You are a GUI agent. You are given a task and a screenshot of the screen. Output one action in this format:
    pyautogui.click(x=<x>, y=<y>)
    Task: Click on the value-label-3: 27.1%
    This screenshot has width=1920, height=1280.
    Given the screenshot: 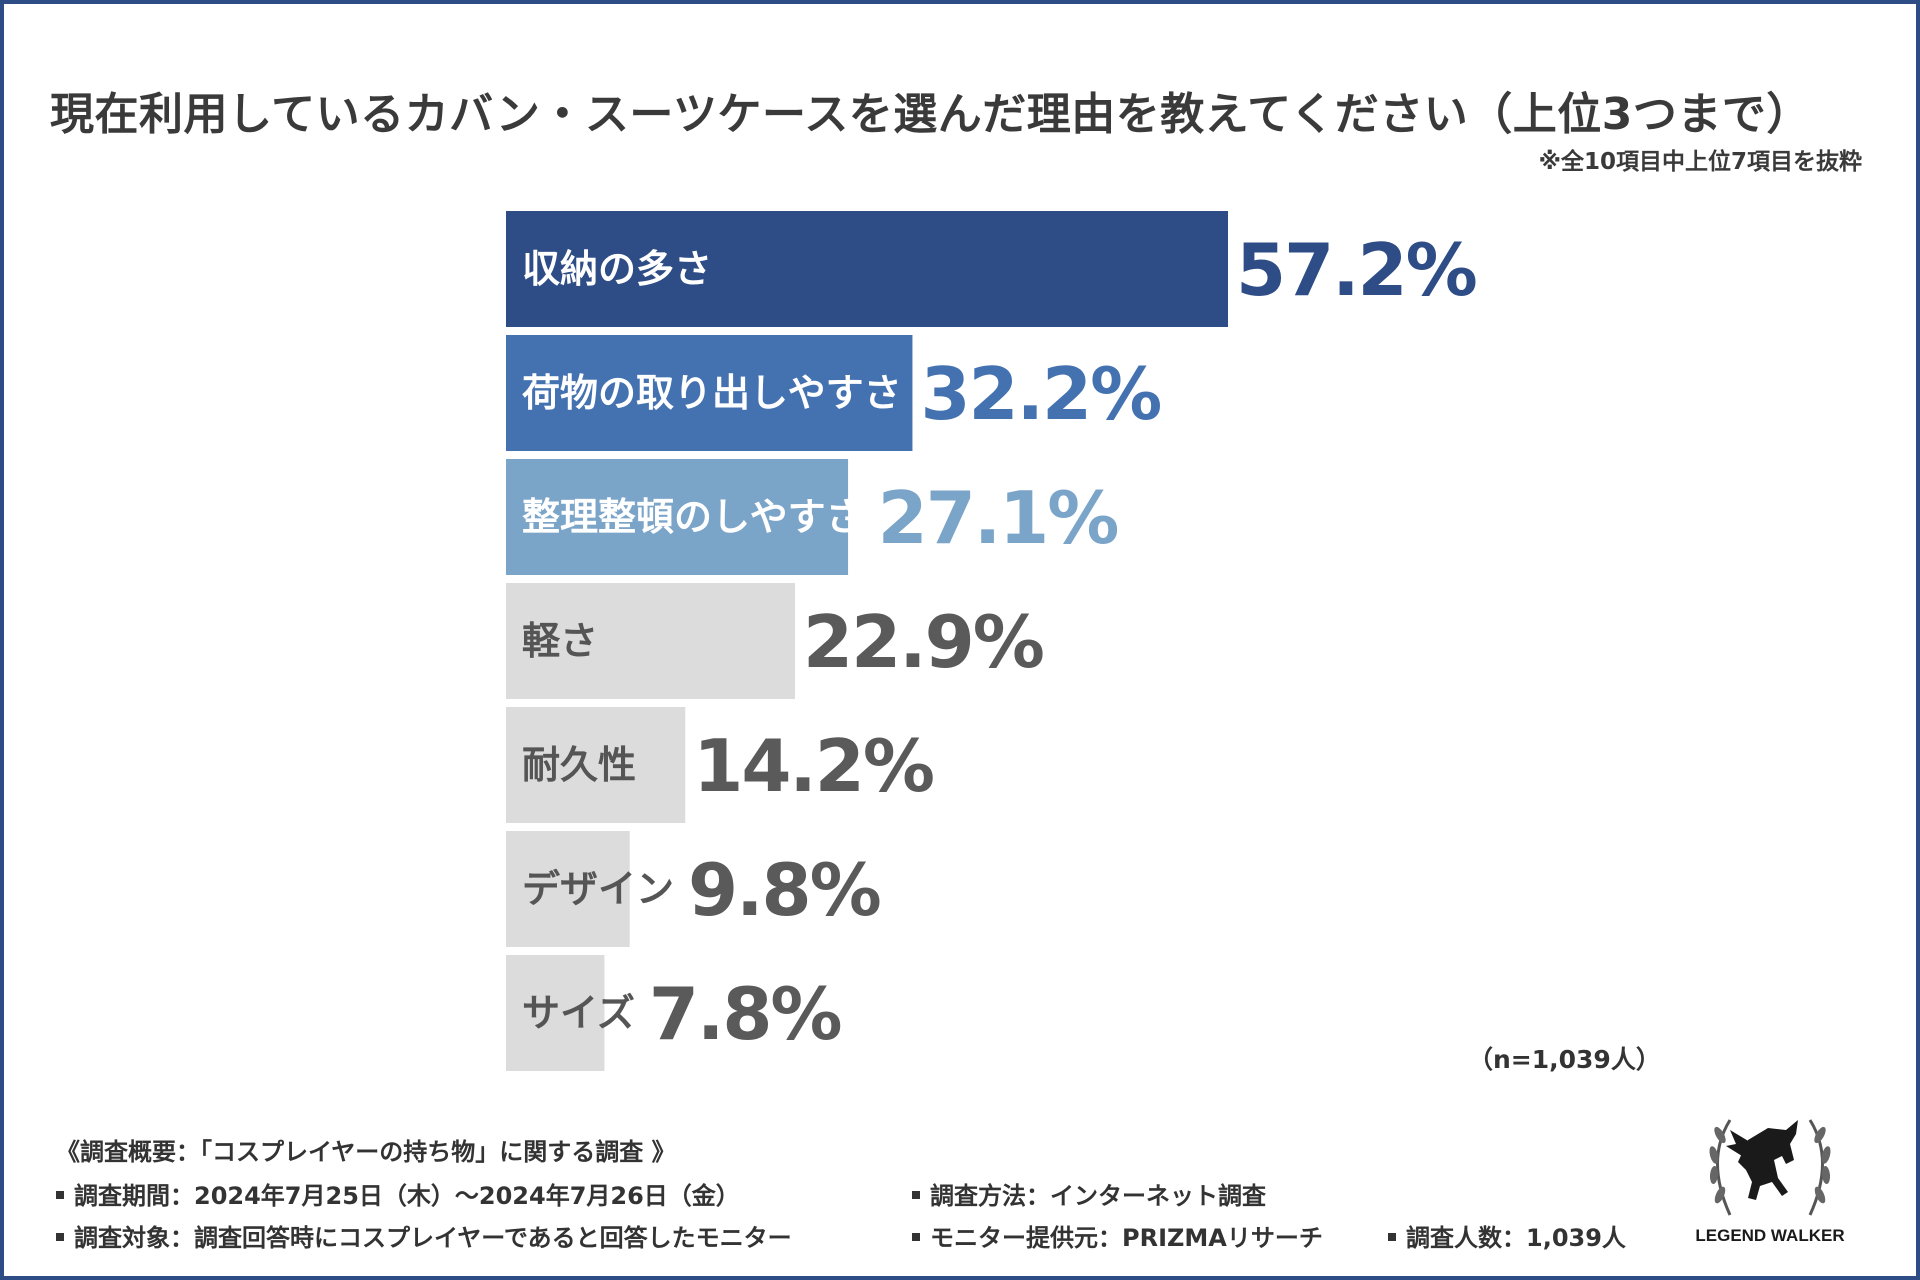 What is the action you would take?
    pyautogui.click(x=998, y=518)
    